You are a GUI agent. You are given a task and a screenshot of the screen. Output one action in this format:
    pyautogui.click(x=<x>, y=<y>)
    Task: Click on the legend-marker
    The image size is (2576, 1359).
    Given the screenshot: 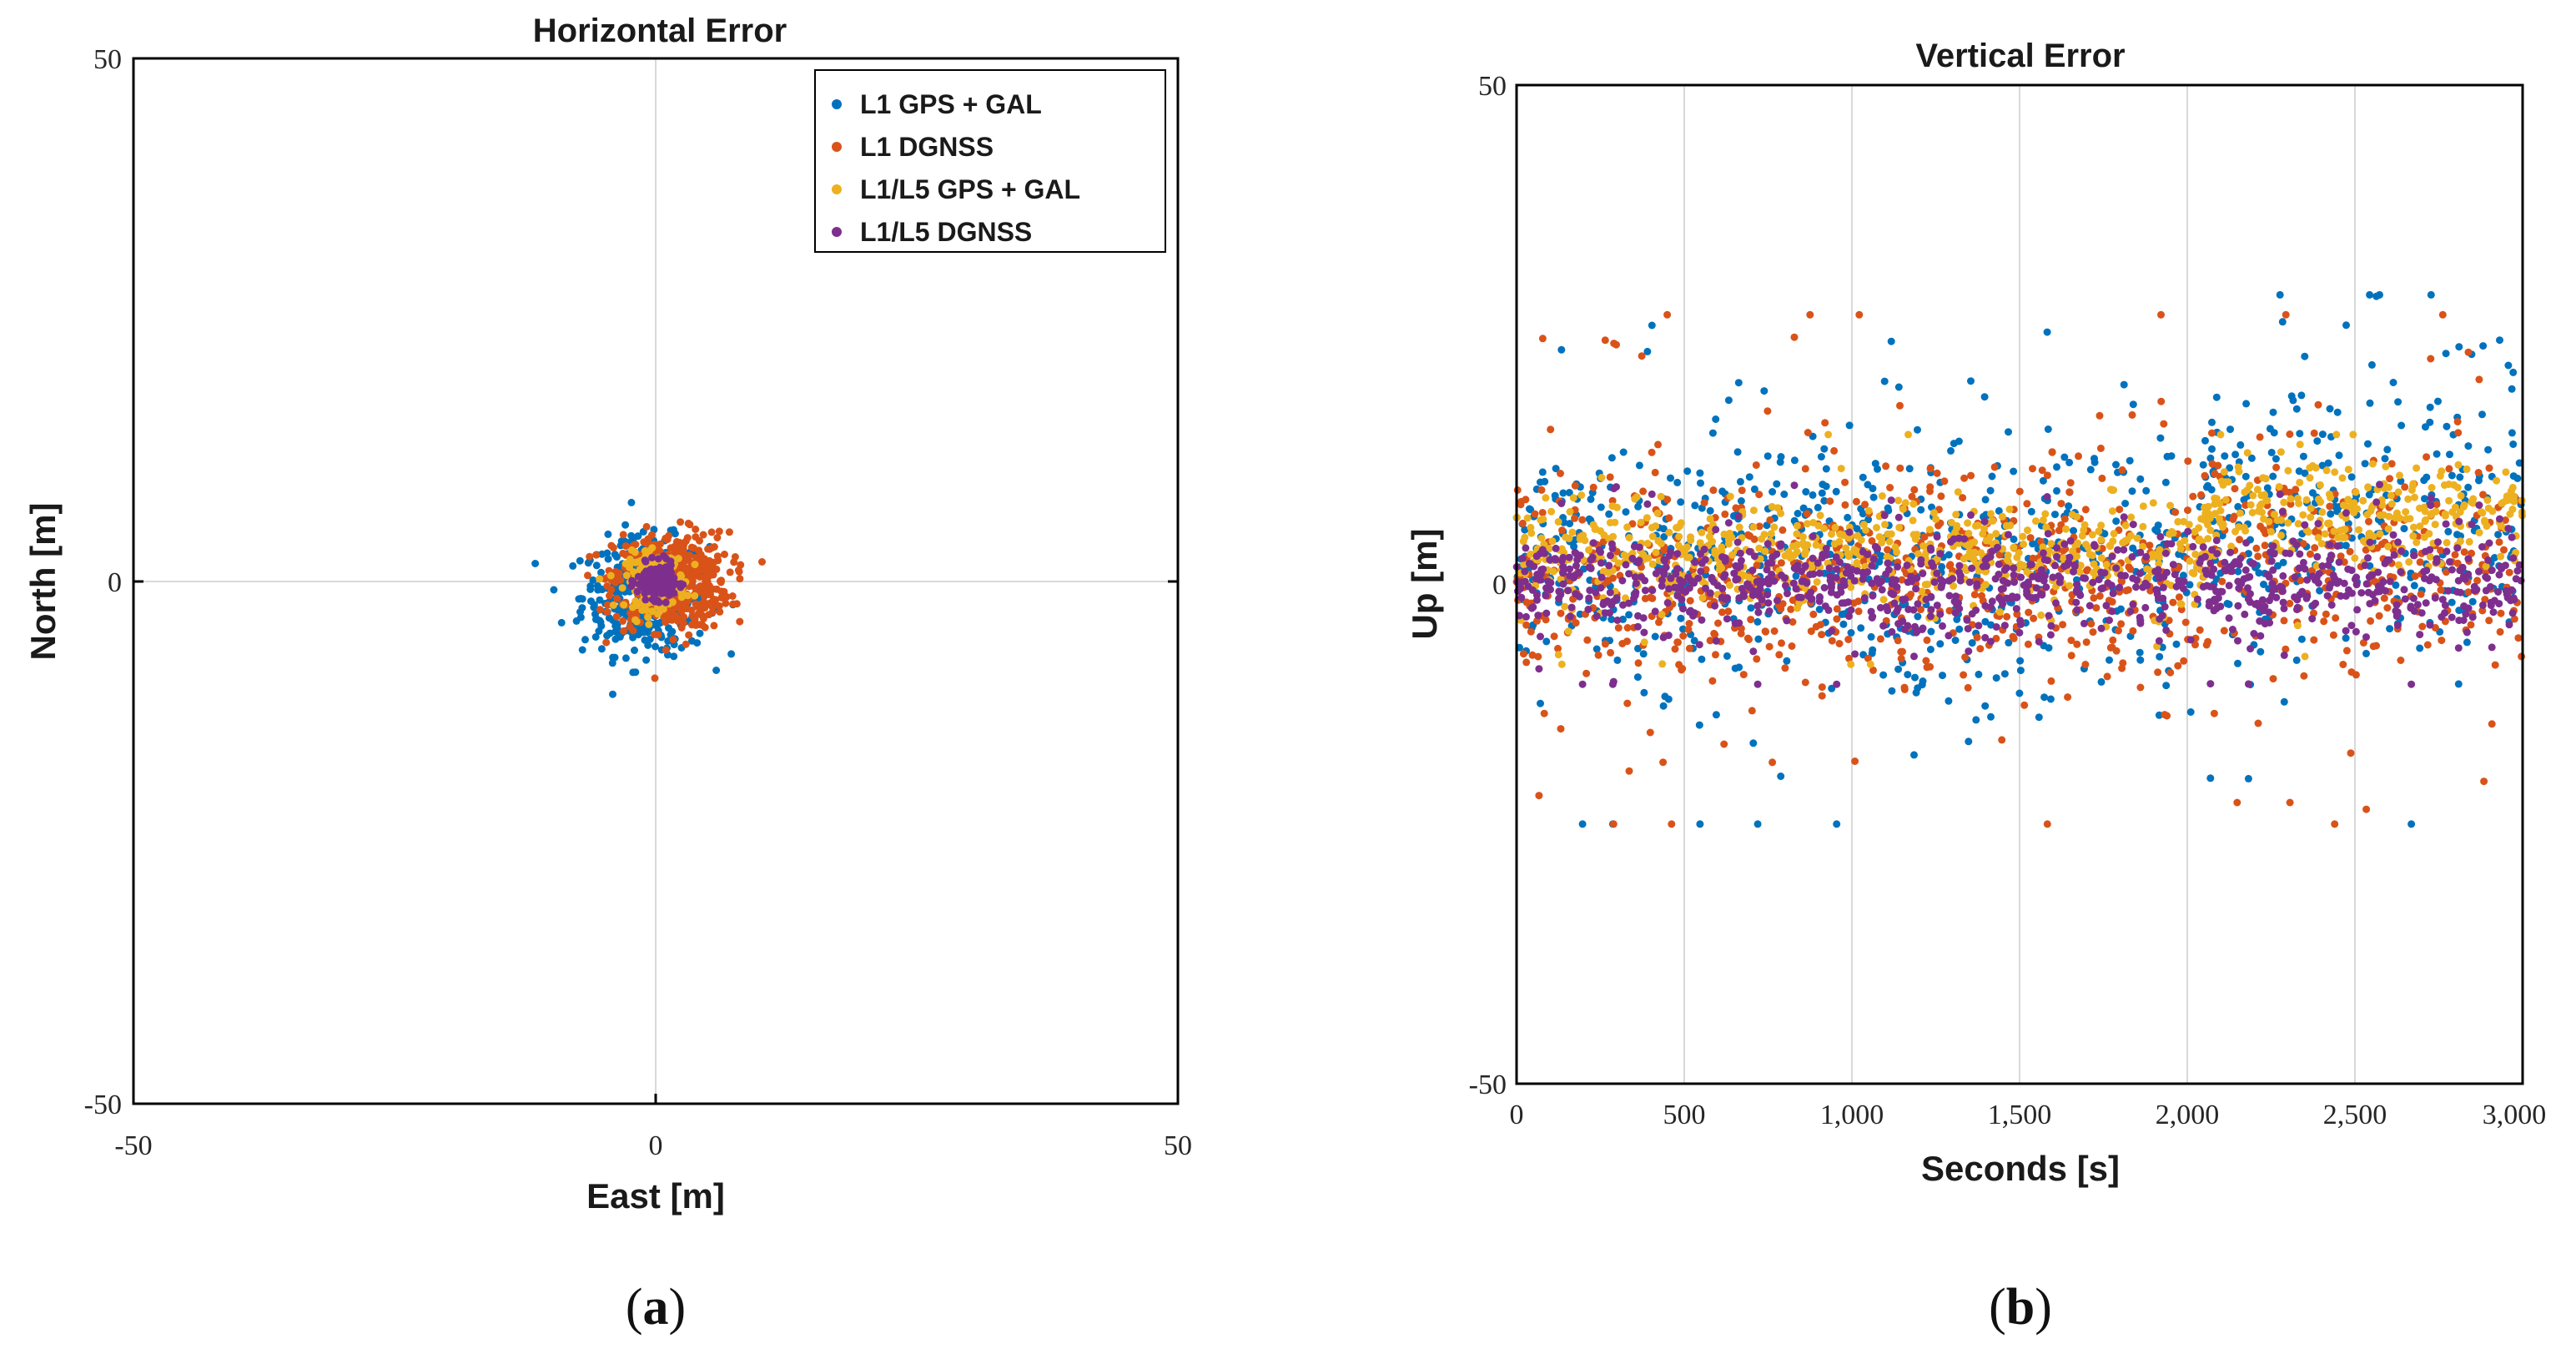 What is the action you would take?
    pyautogui.click(x=837, y=104)
    